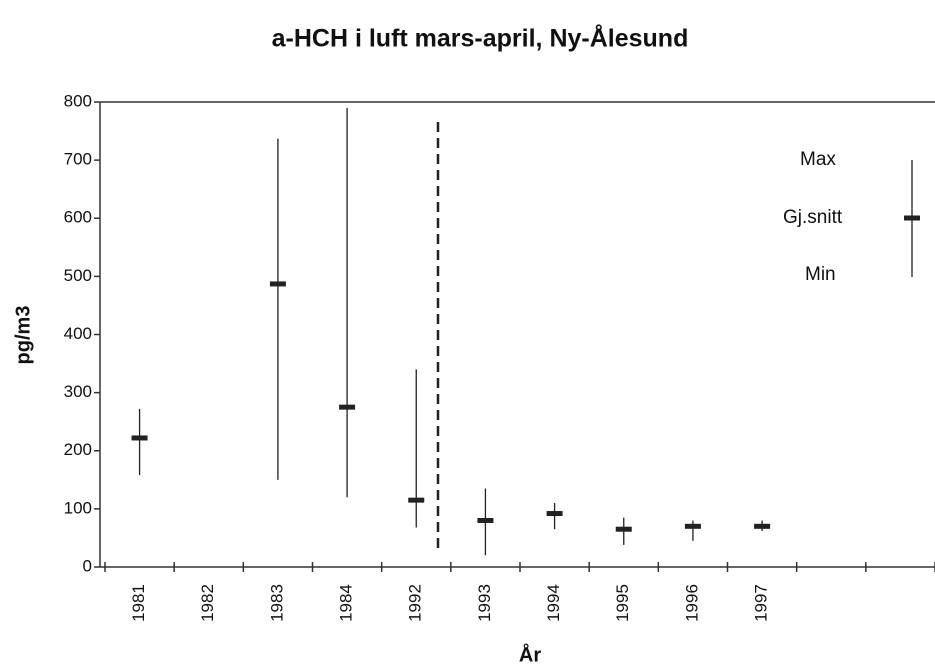  I want to click on y-tick-label: 300, so click(78, 391).